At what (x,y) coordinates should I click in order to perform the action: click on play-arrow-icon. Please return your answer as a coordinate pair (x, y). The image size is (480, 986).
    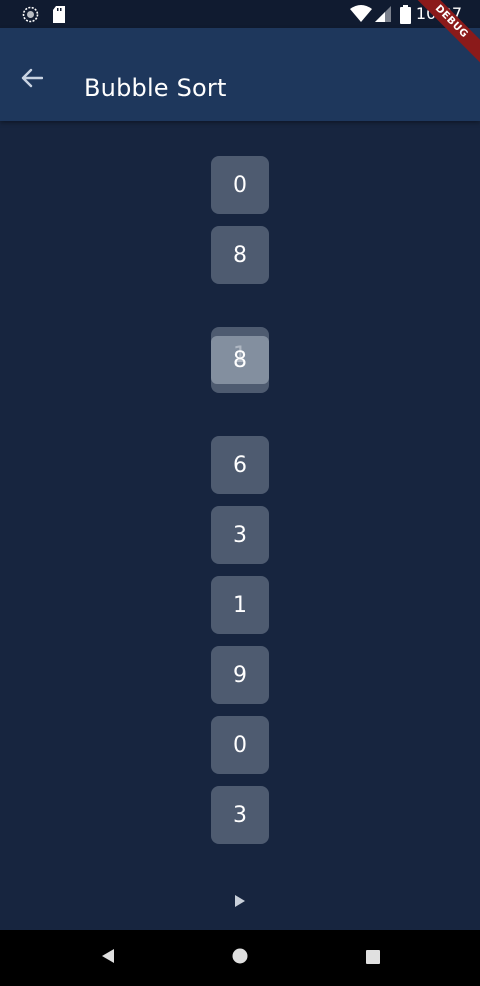
    Looking at the image, I should click on (240, 902).